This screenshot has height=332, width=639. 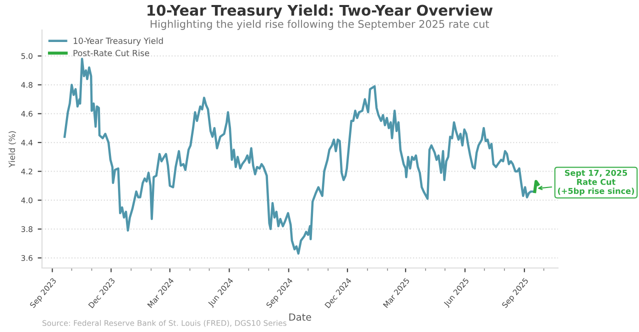 I want to click on y-axis-title: Yield (%), so click(x=12, y=149).